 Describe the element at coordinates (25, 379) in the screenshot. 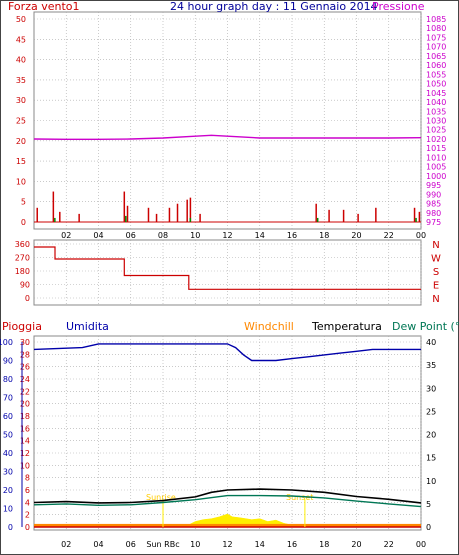

I see `rain-y-tick-label: 24` at that location.